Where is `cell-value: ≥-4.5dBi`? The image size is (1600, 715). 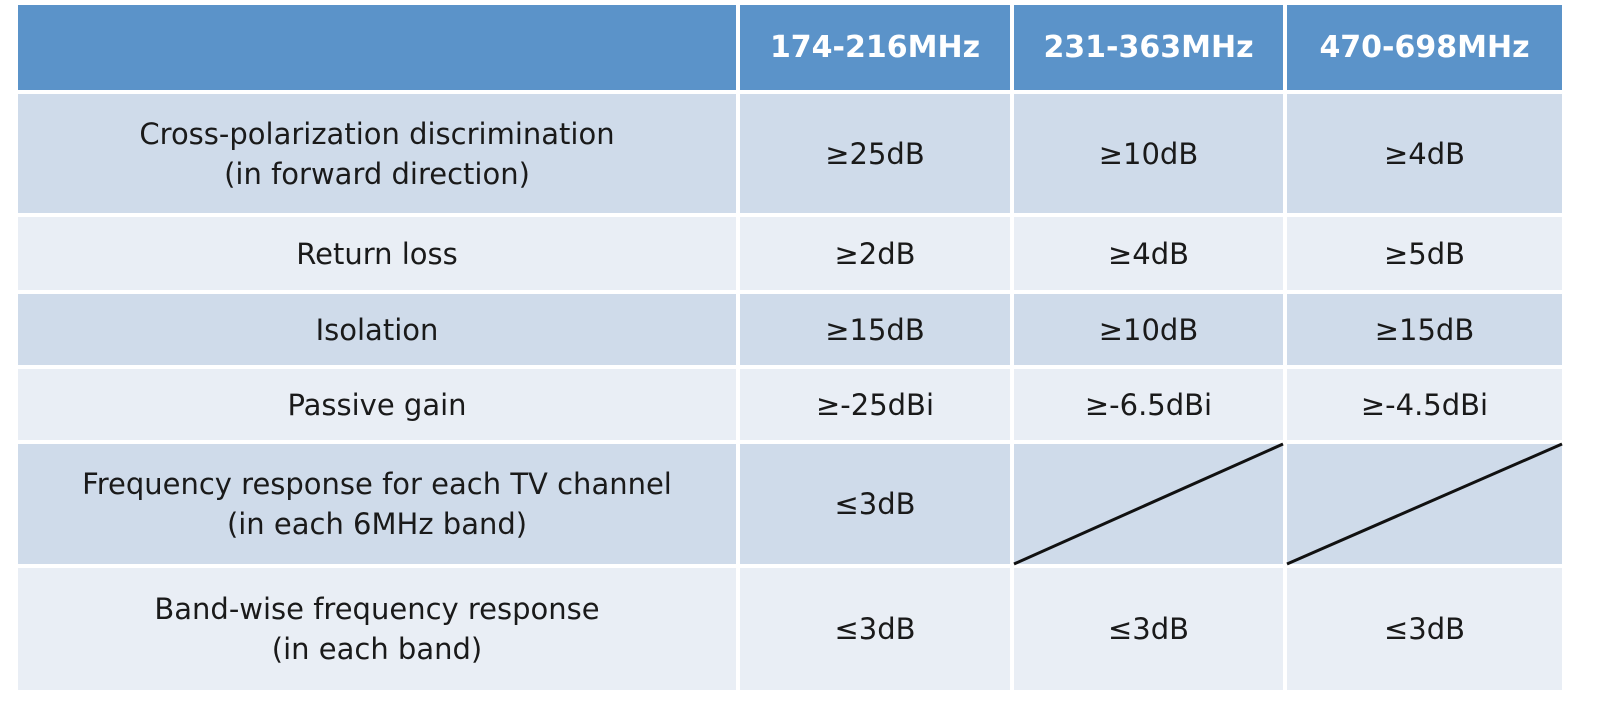
cell-value: ≥-4.5dBi is located at coordinates (1424, 404).